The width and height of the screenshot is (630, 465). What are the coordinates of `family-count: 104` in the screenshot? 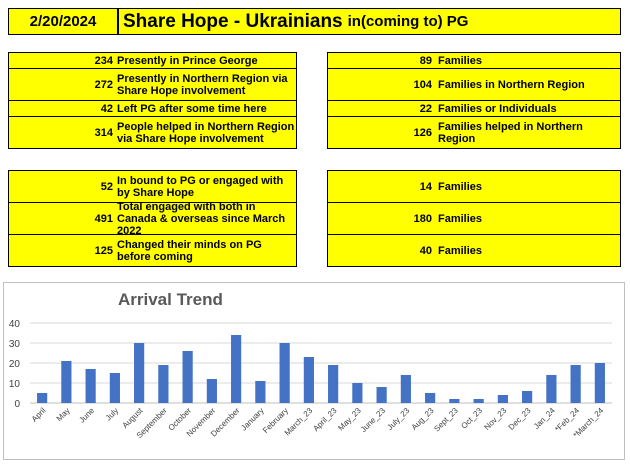 It's located at (422, 84).